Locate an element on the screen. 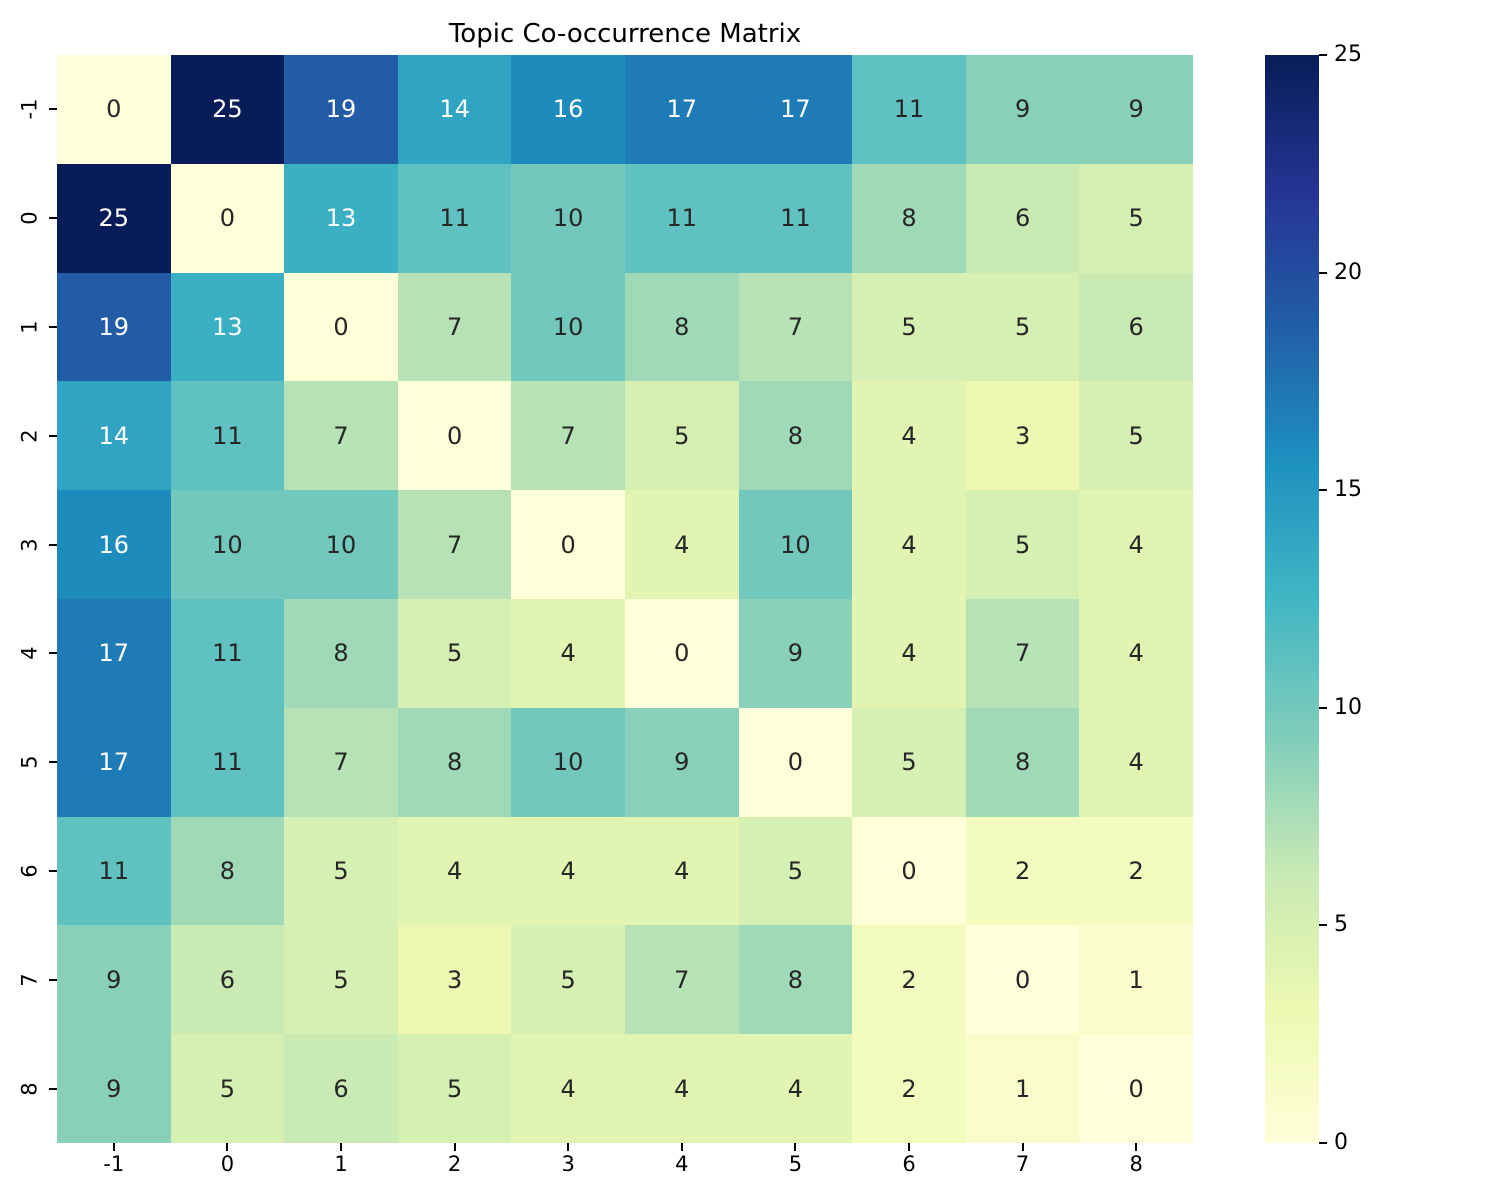 Image resolution: width=1500 pixels, height=1200 pixels. cell-value: 14 is located at coordinates (114, 435).